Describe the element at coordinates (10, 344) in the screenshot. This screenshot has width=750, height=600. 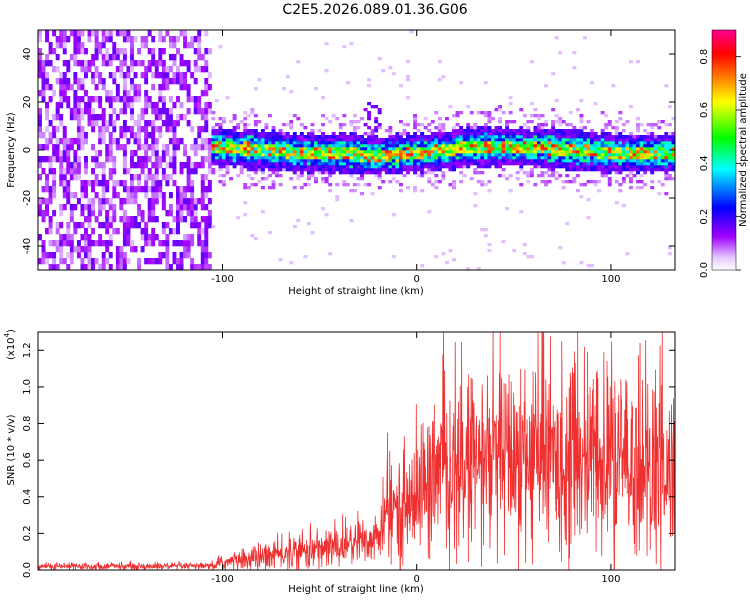
I see `snr-scale-text: (x104)` at that location.